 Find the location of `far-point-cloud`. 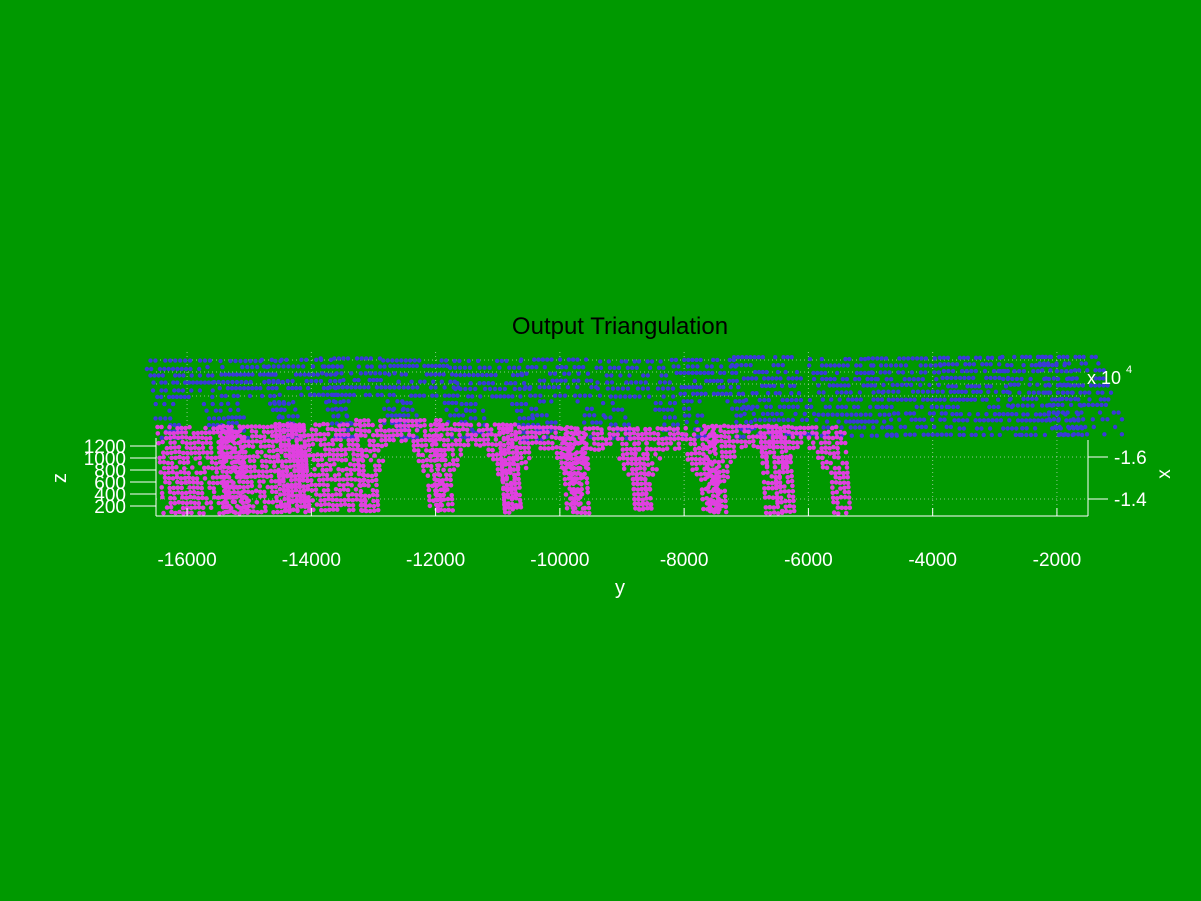

far-point-cloud is located at coordinates (634, 398).